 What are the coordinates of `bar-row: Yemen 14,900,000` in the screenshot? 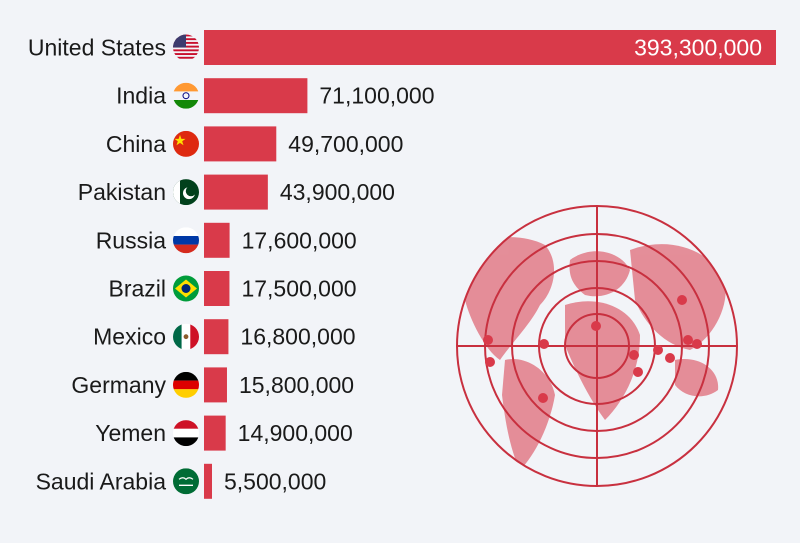 It's located at (224, 433).